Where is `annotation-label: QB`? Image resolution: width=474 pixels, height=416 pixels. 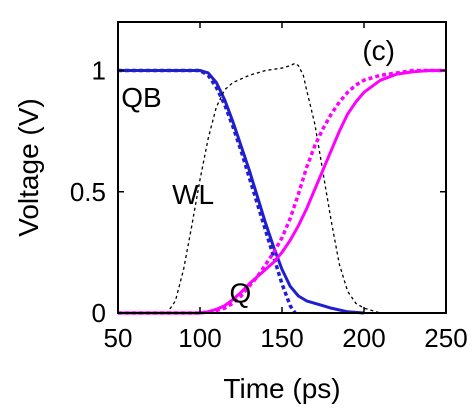
annotation-label: QB is located at coordinates (141, 97).